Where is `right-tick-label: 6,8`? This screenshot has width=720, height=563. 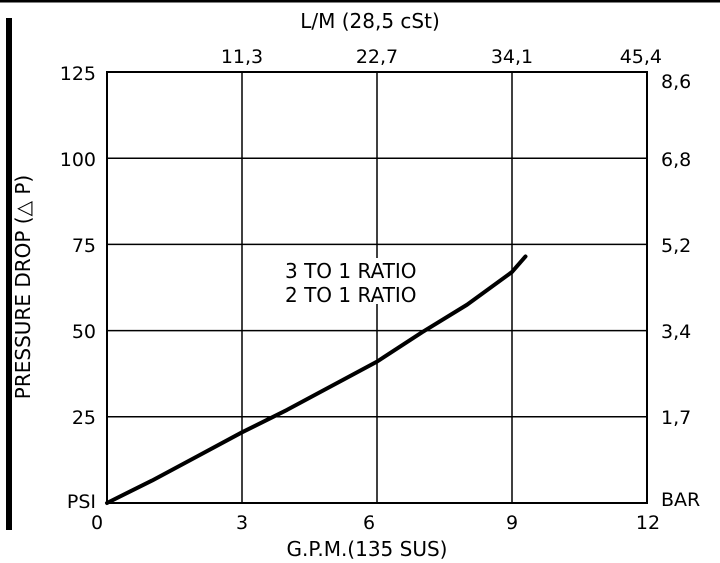
right-tick-label: 6,8 is located at coordinates (676, 160).